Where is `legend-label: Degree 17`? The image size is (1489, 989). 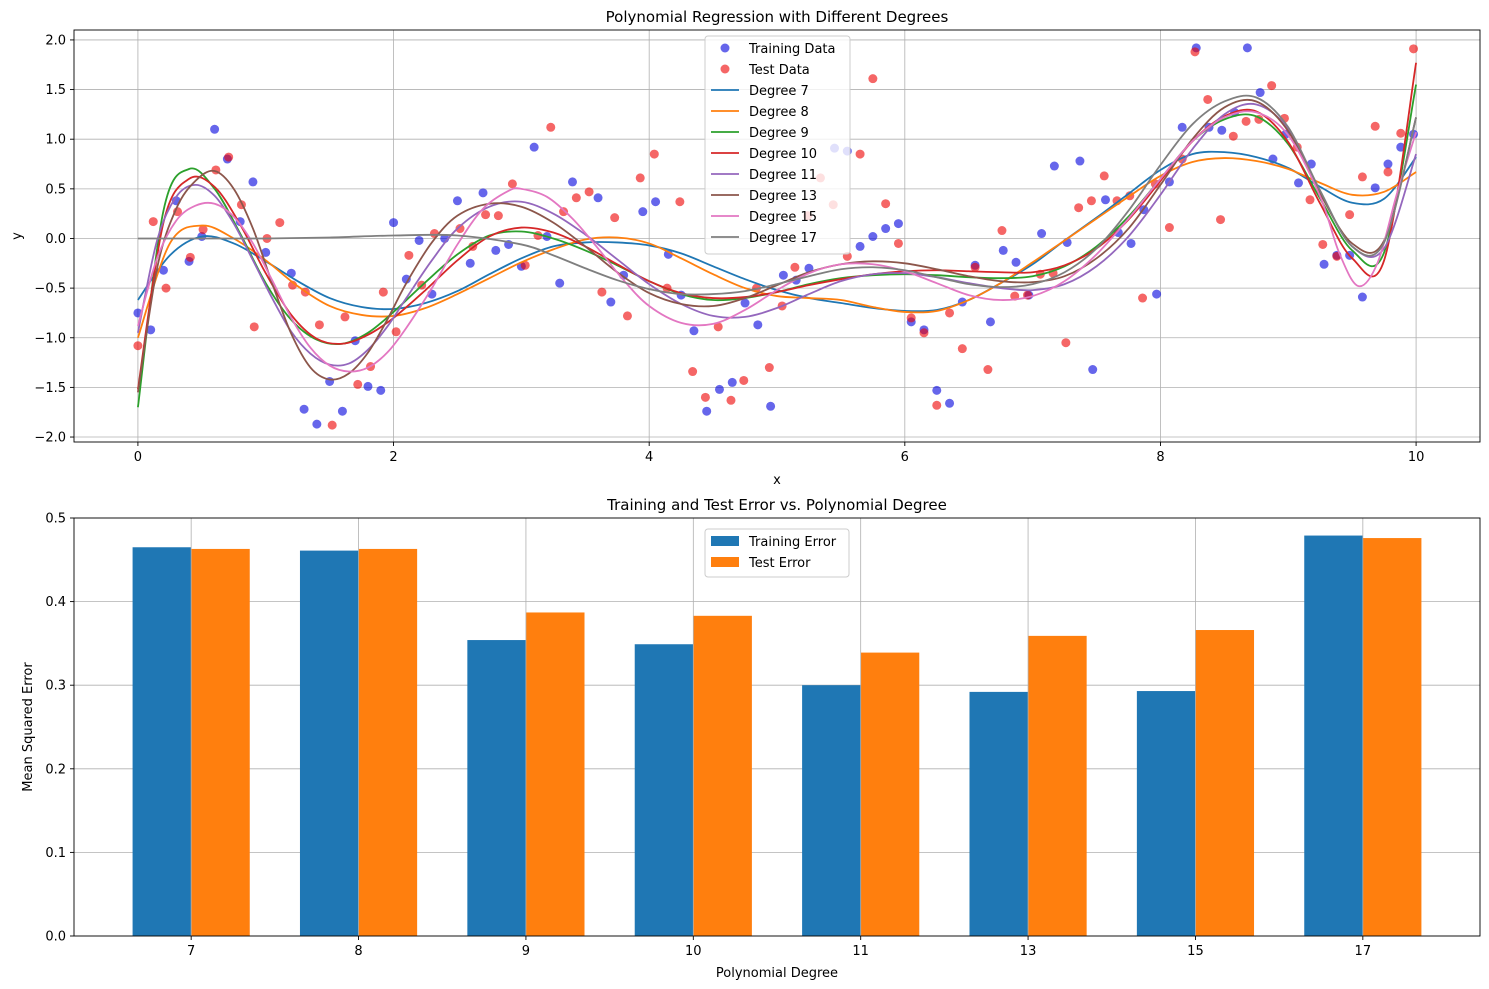 legend-label: Degree 17 is located at coordinates (783, 238).